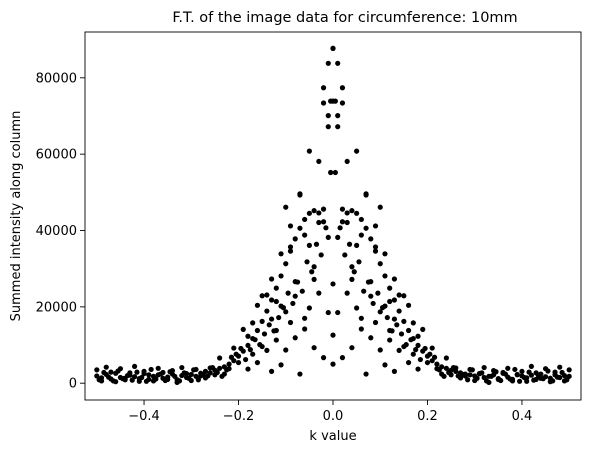 This screenshot has width=589, height=458. What do you see at coordinates (56, 307) in the screenshot?
I see `y-tick-label: 20000` at bounding box center [56, 307].